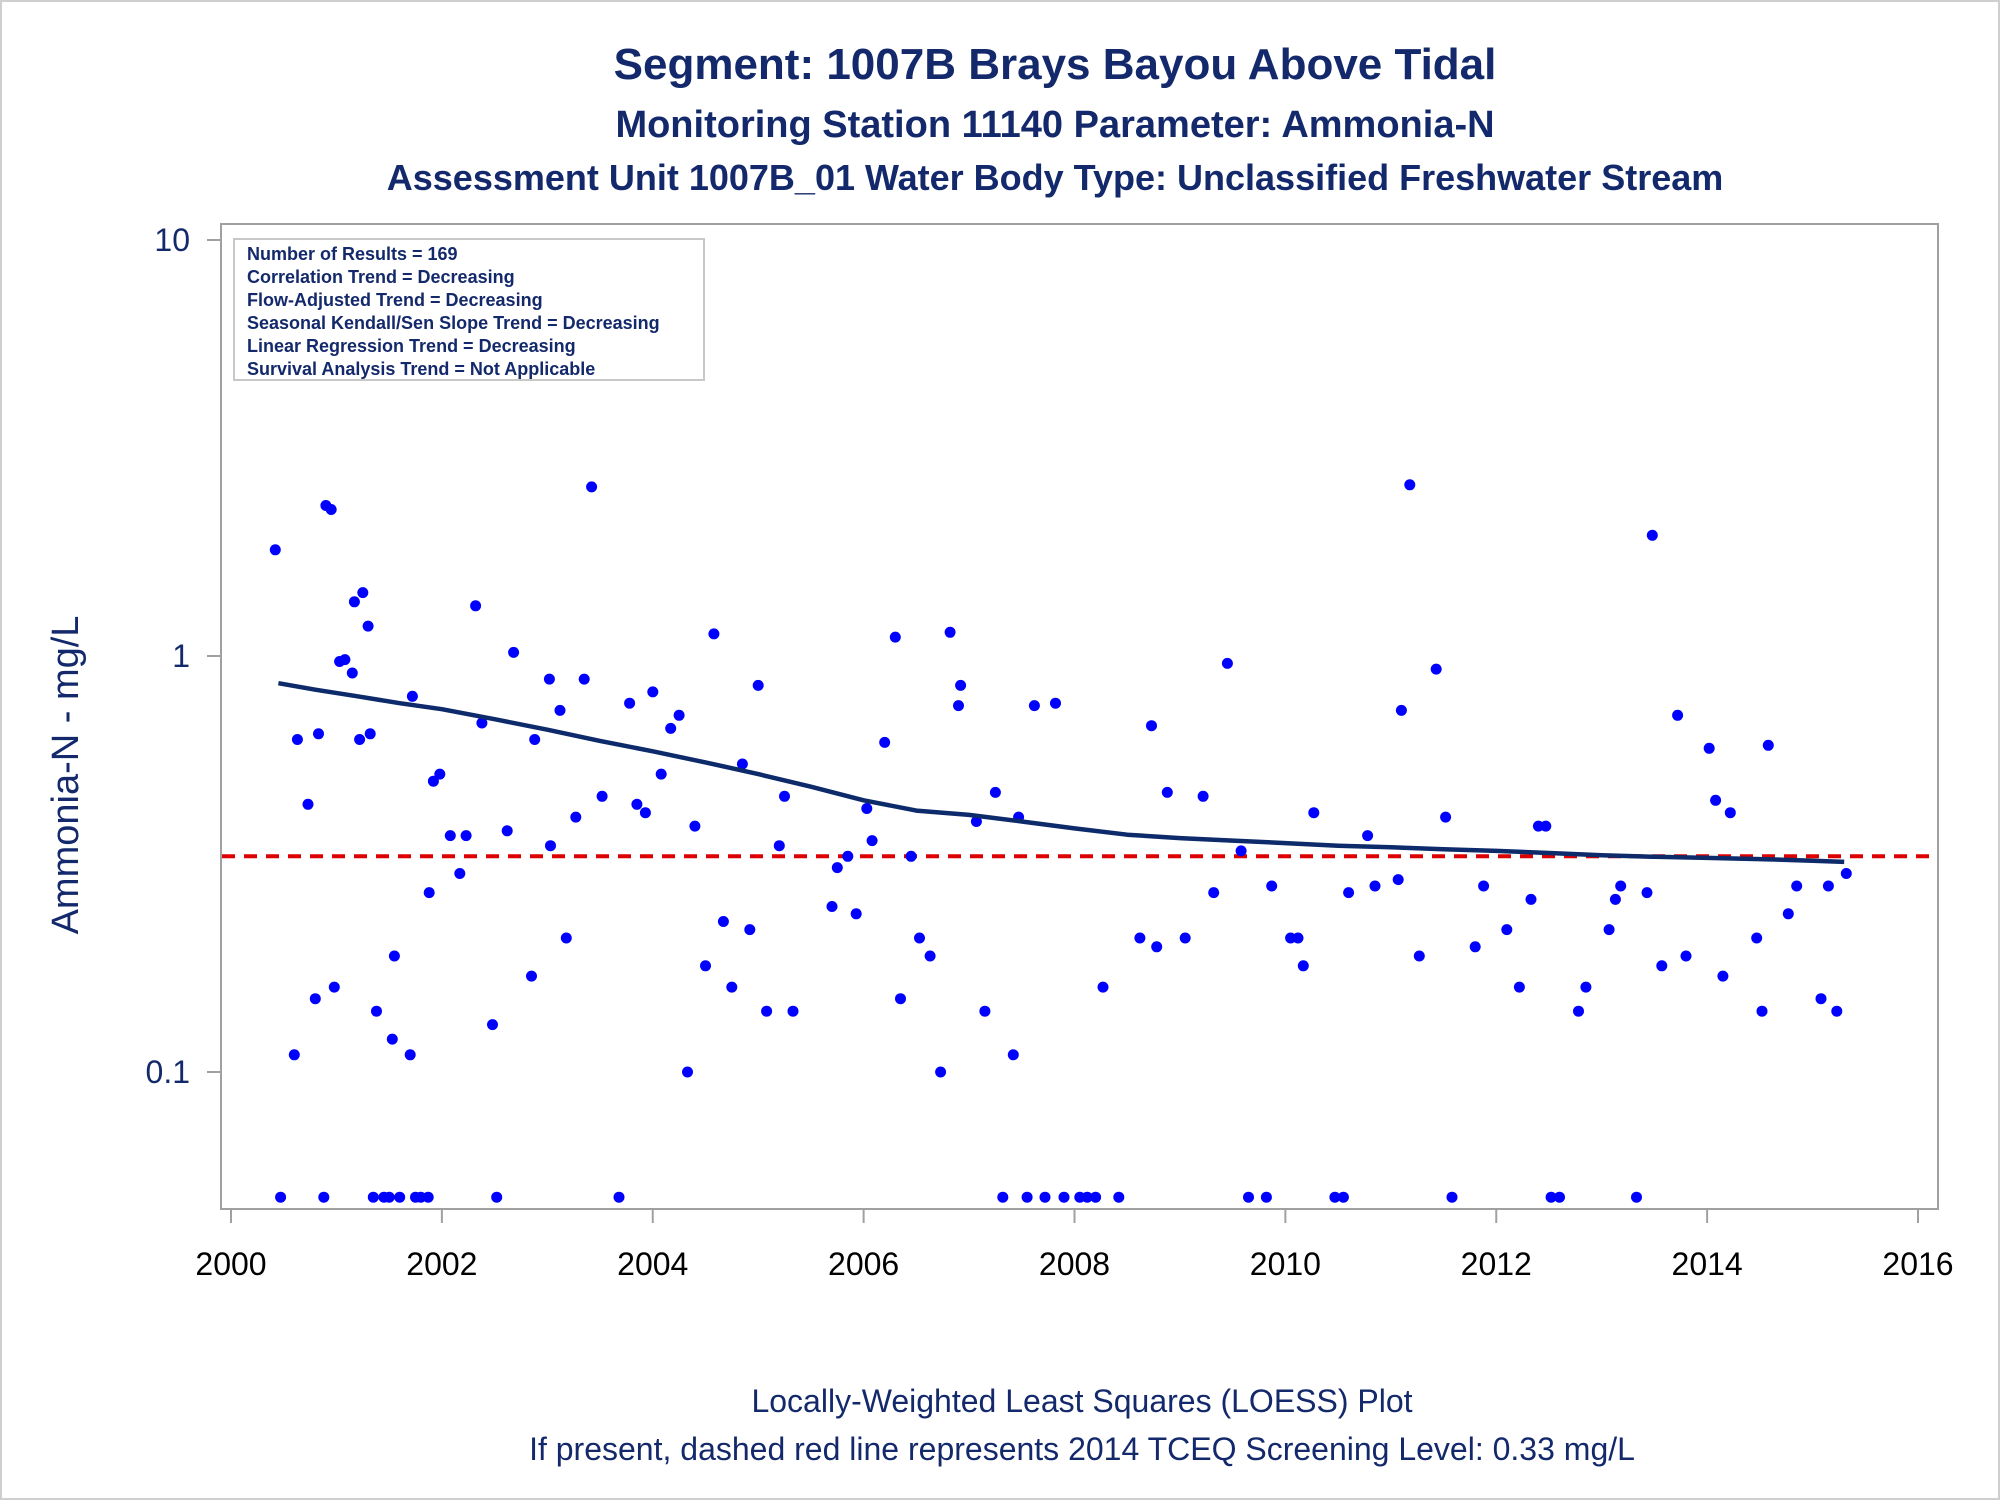 The width and height of the screenshot is (2000, 1500). I want to click on x-tick-label: 2008, so click(1074, 1264).